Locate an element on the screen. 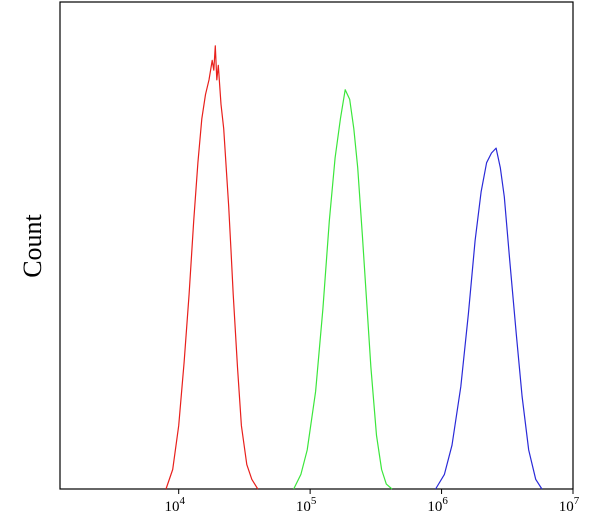  x-tick-label: 10⁷ is located at coordinates (569, 505).